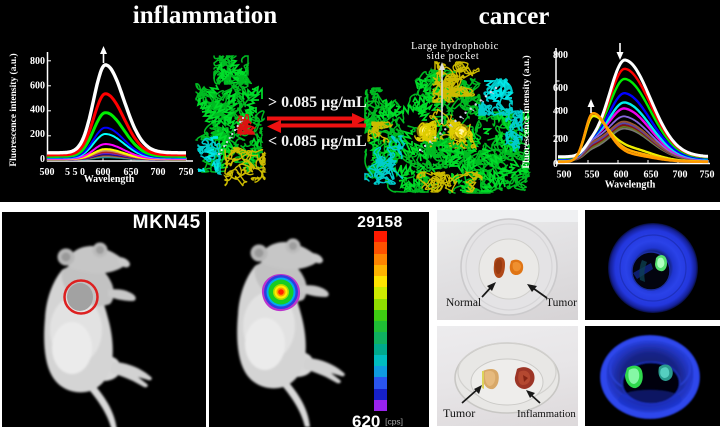 This screenshot has height=432, width=720. What do you see at coordinates (317, 141) in the screenshot?
I see `svg-text: < 0.085 μg/mL` at bounding box center [317, 141].